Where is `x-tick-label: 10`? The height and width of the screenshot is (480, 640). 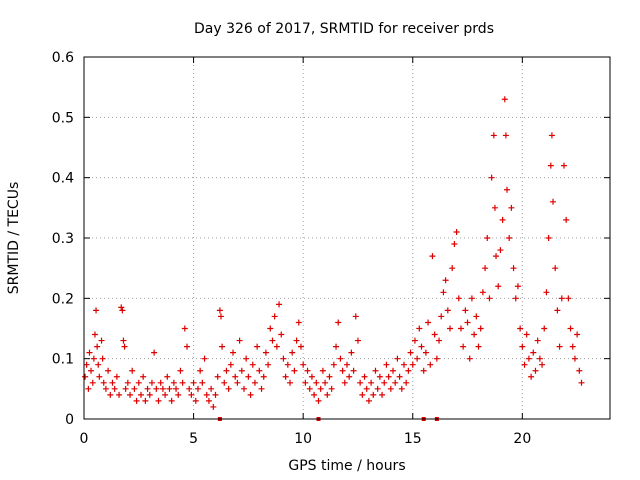
x-tick-label: 10 is located at coordinates (303, 439).